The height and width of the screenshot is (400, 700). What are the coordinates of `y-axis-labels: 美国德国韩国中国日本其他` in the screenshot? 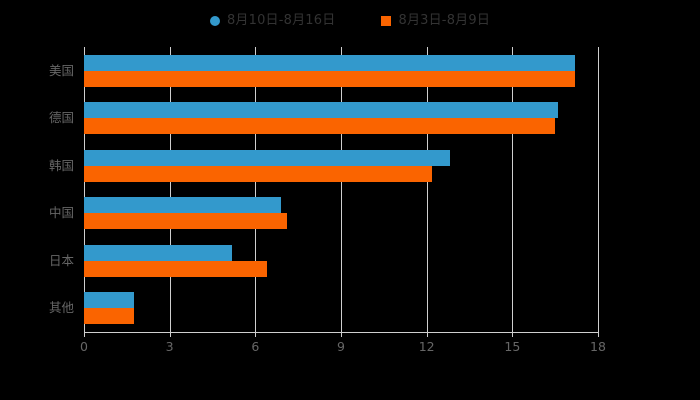 It's located at (37, 189).